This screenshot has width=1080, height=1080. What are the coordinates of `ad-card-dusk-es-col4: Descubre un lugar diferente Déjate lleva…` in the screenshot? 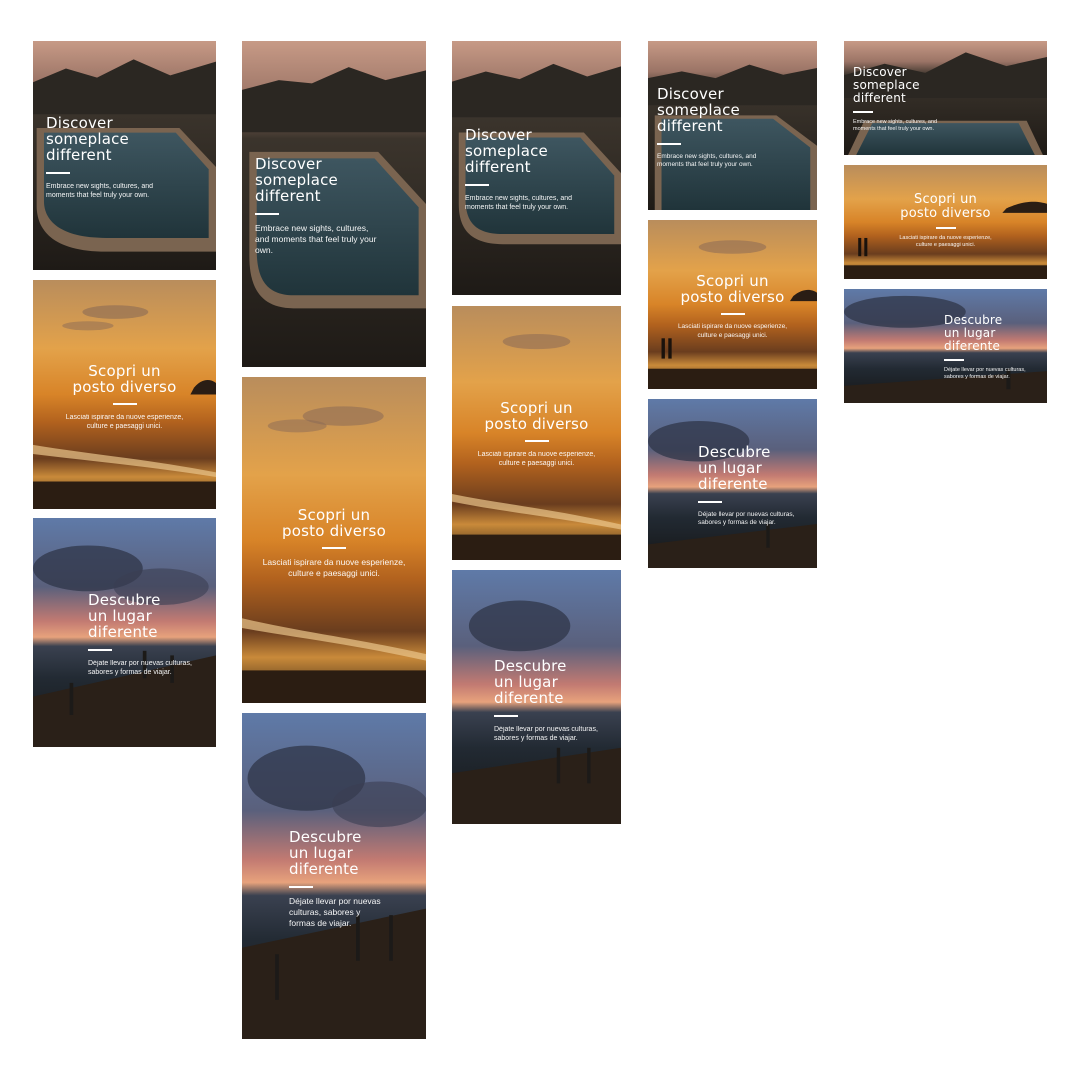 It's located at (732, 483).